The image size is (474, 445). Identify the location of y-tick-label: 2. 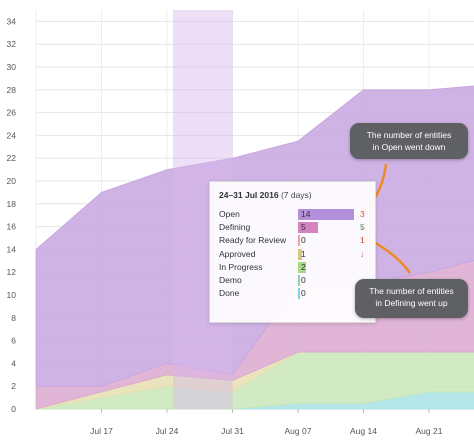
(13, 386).